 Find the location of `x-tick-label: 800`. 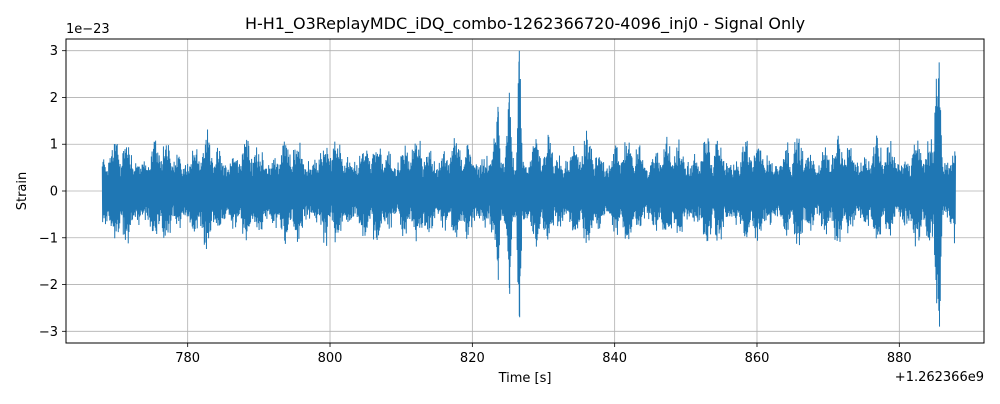

x-tick-label: 800 is located at coordinates (330, 358).